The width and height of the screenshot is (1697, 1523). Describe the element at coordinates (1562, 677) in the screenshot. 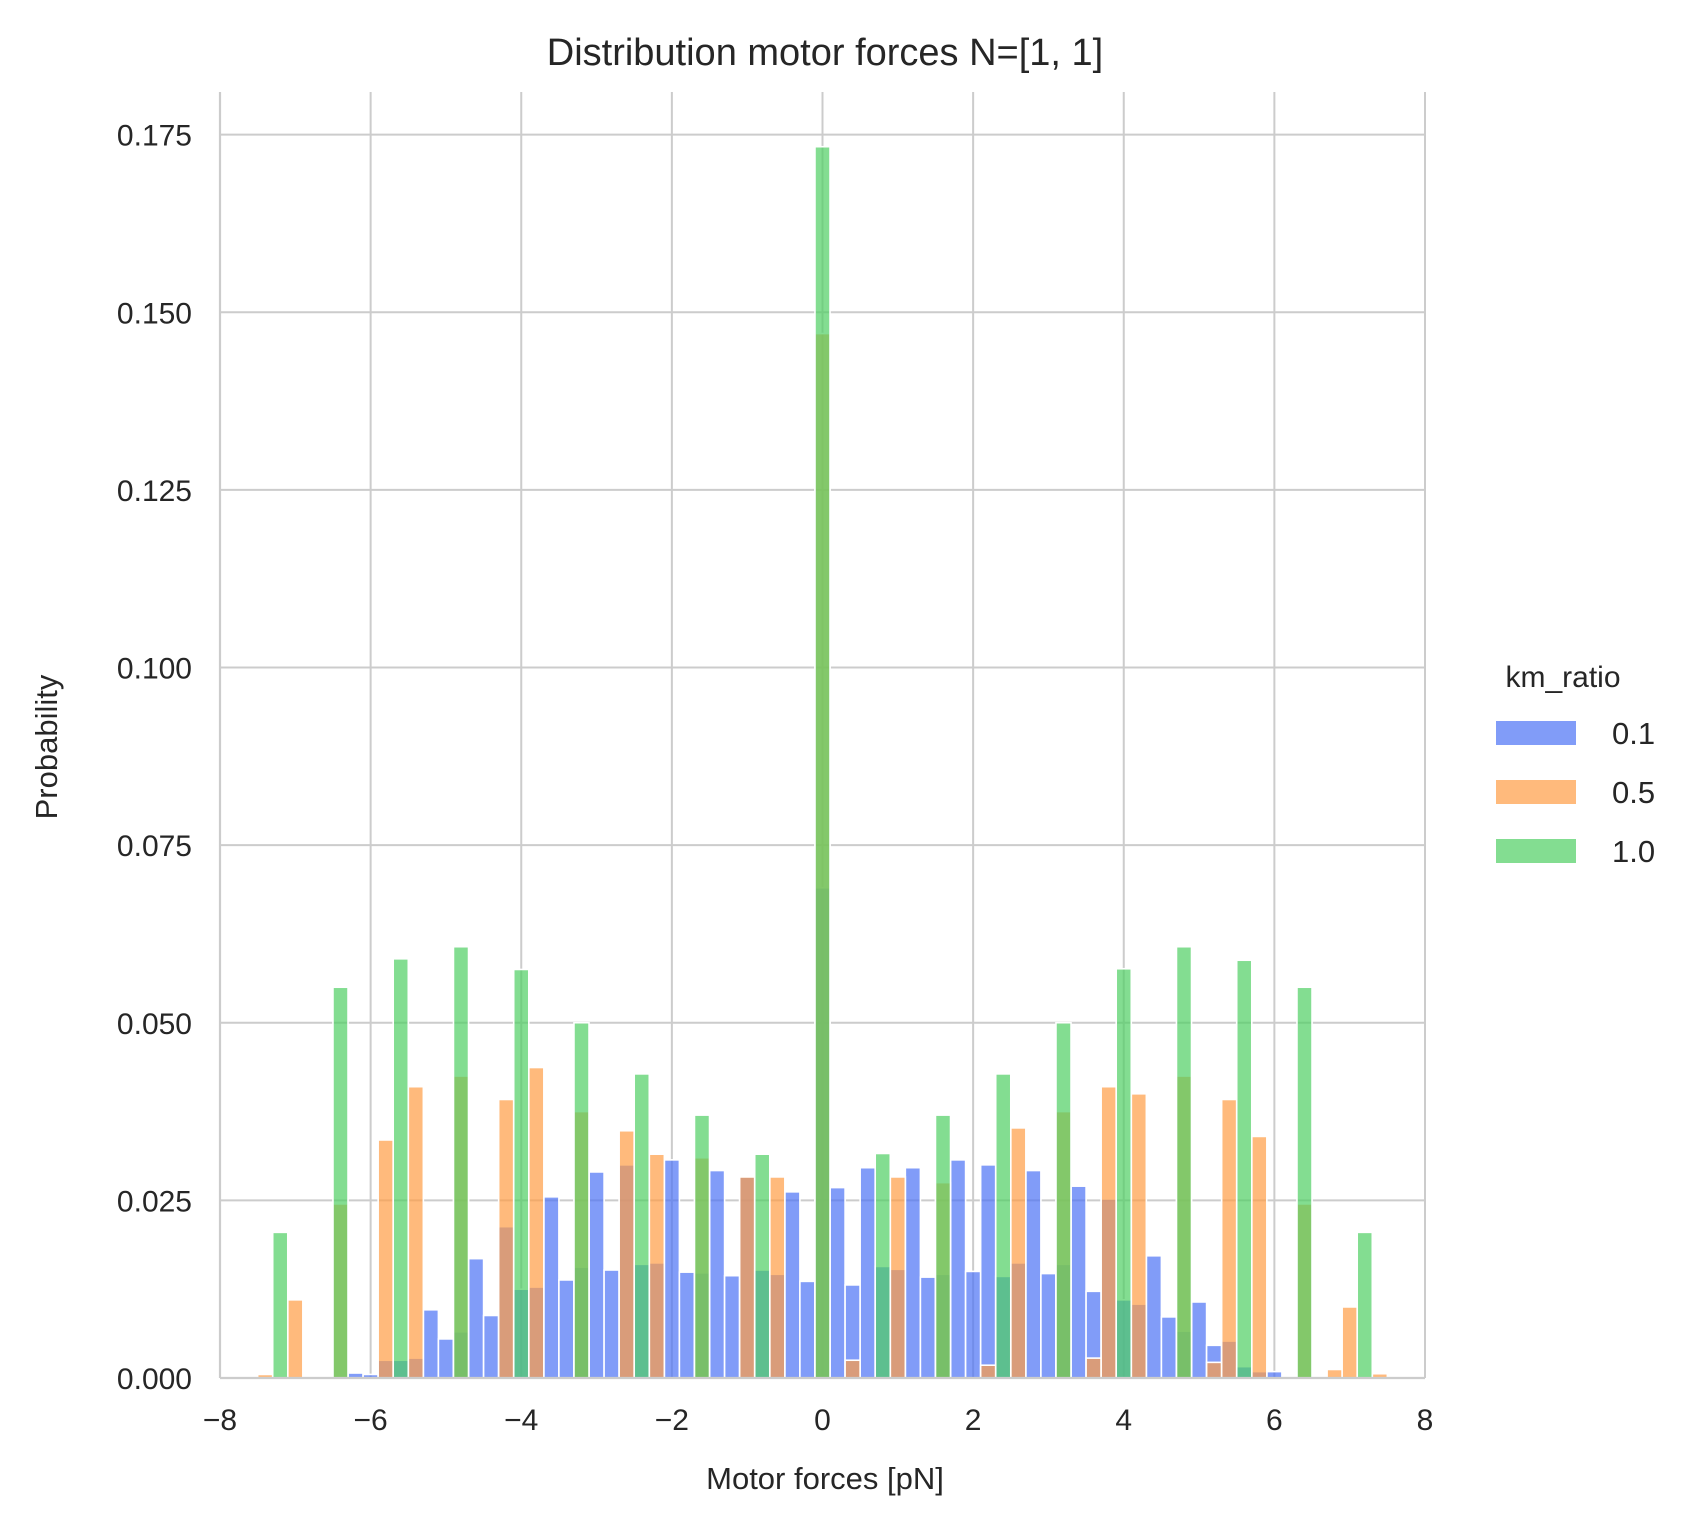

I see `legend-title: km_ratio` at that location.